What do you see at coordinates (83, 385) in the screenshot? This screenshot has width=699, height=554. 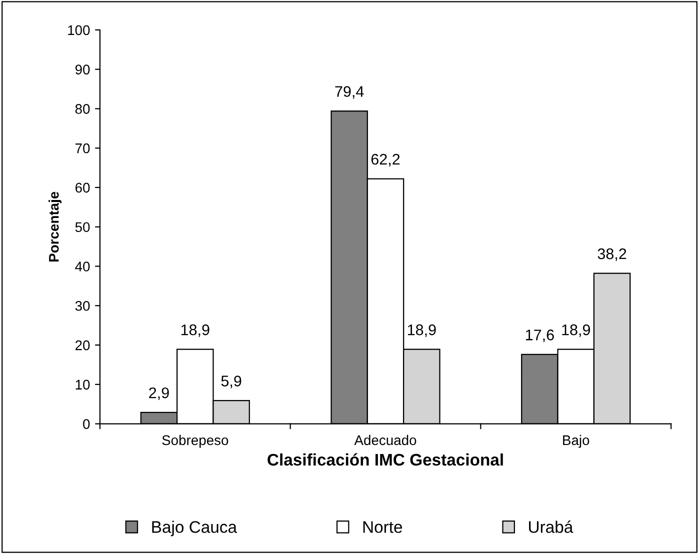 I see `y-tick-label: 10` at bounding box center [83, 385].